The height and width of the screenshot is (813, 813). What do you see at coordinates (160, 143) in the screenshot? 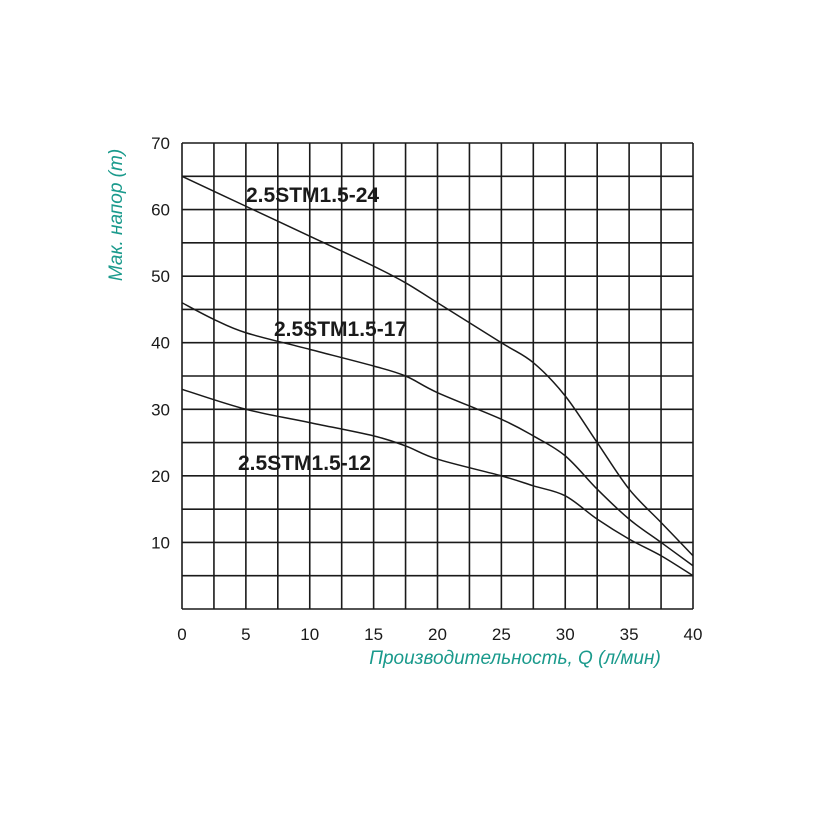
I see `y-tick-70: 70` at bounding box center [160, 143].